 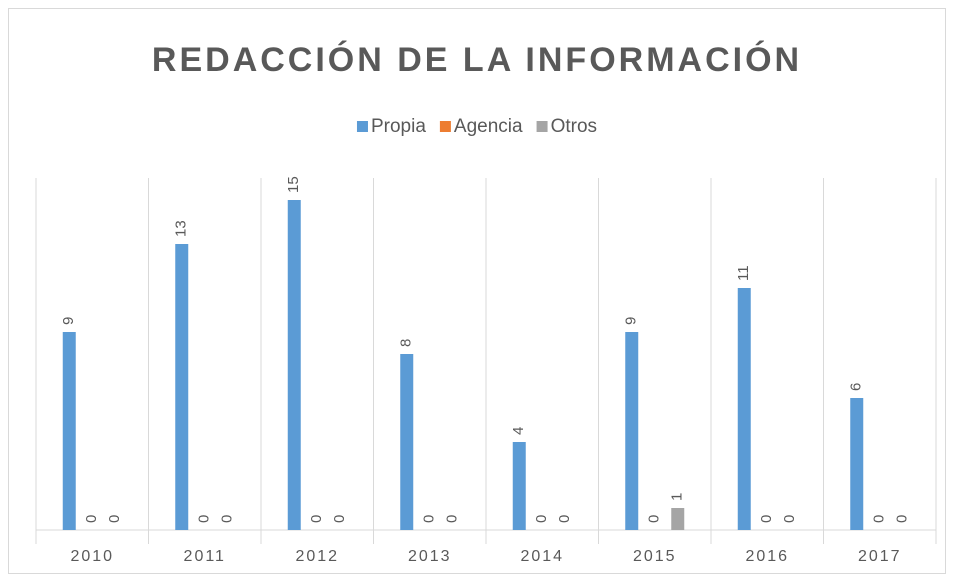 What do you see at coordinates (181, 228) in the screenshot?
I see `data-label: 13` at bounding box center [181, 228].